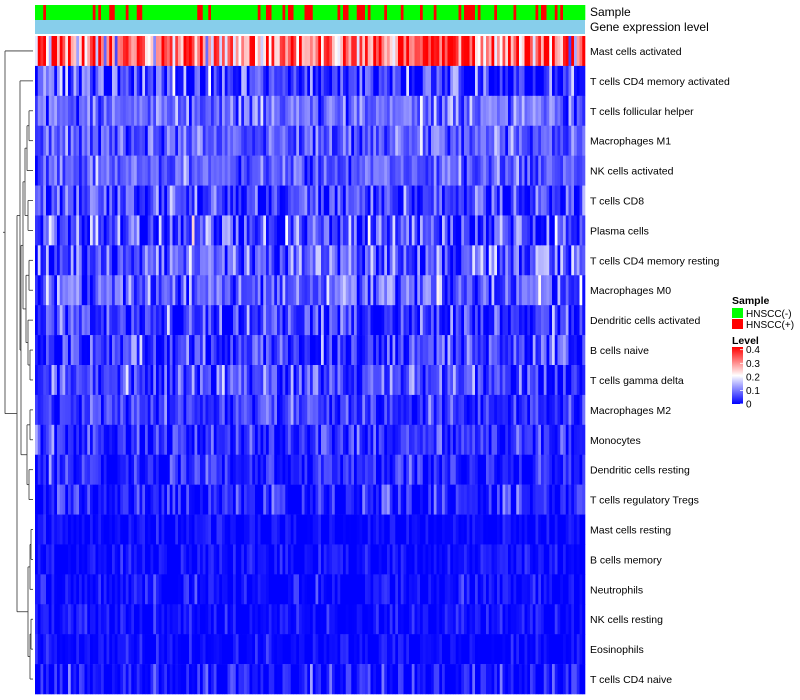 This screenshot has width=800, height=700. What do you see at coordinates (617, 650) in the screenshot?
I see `row-label: Eosinophils` at bounding box center [617, 650].